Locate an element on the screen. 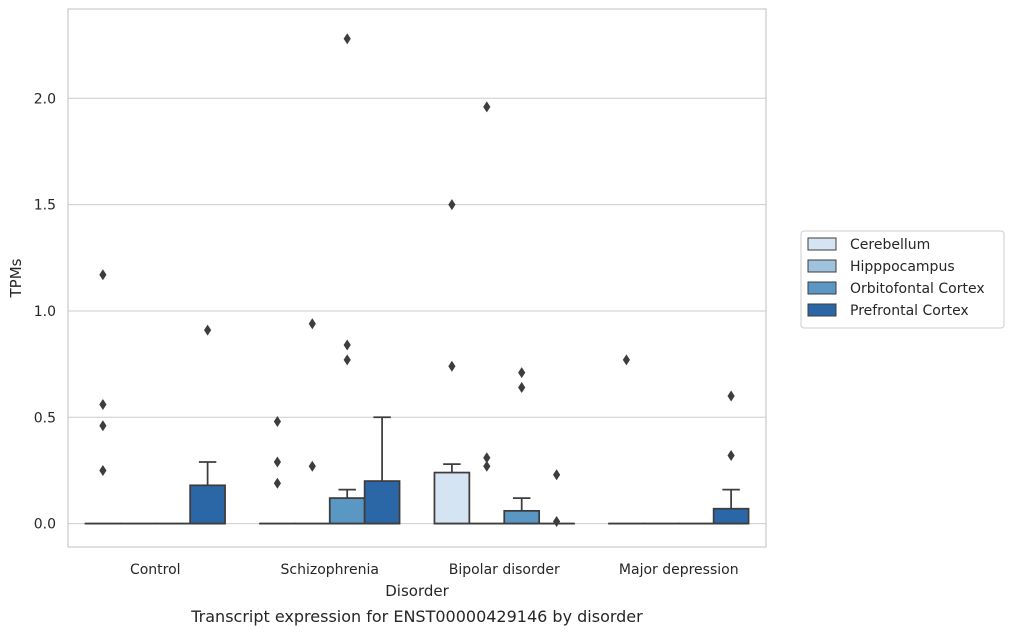 The image size is (1014, 638). legend-label: Hipppocampus is located at coordinates (902, 267).